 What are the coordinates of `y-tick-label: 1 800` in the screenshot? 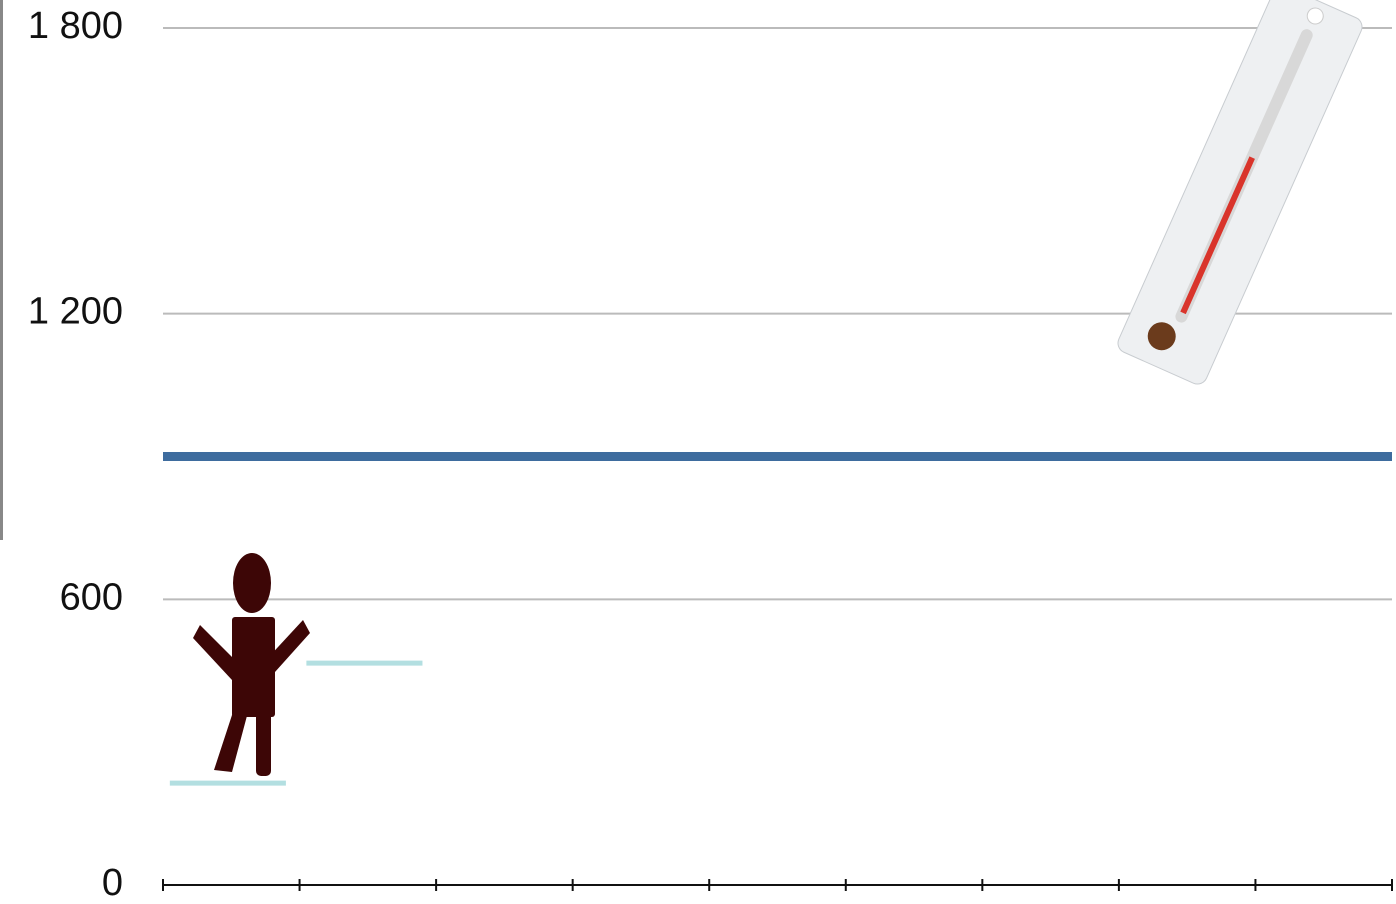 It's located at (75, 26).